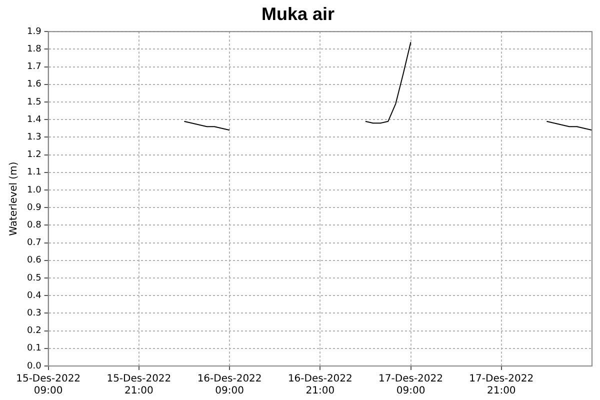 This screenshot has height=400, width=600. Describe the element at coordinates (34, 261) in the screenshot. I see `y-tick-label: 0.6` at that location.